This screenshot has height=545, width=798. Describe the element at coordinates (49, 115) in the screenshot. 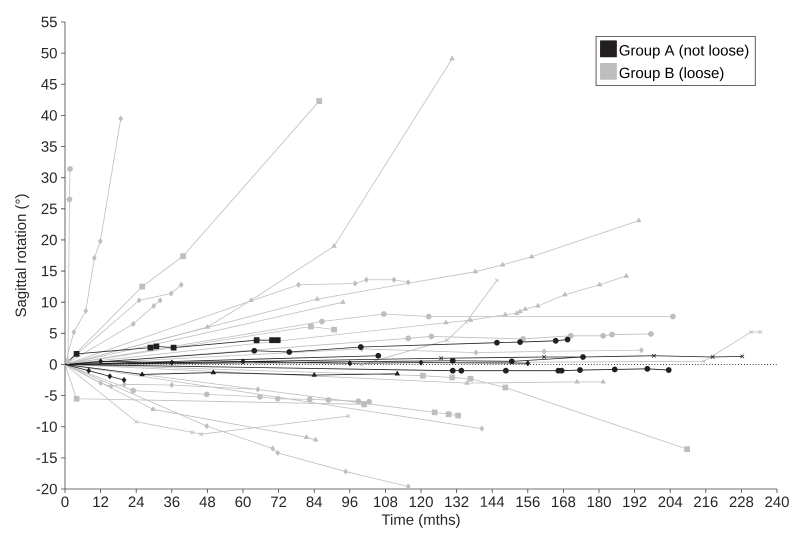

I see `y-tick-label: 40` at that location.